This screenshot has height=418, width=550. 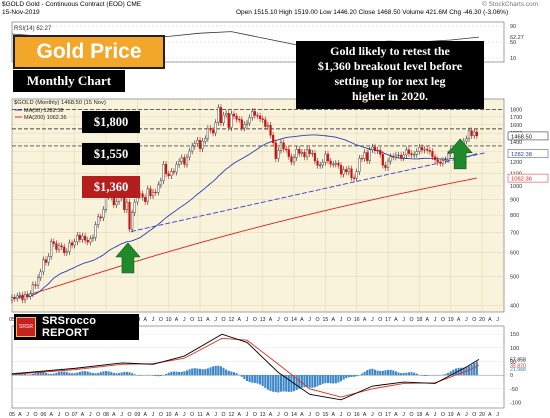 I want to click on rsi-tick-label: 90, so click(x=513, y=27).